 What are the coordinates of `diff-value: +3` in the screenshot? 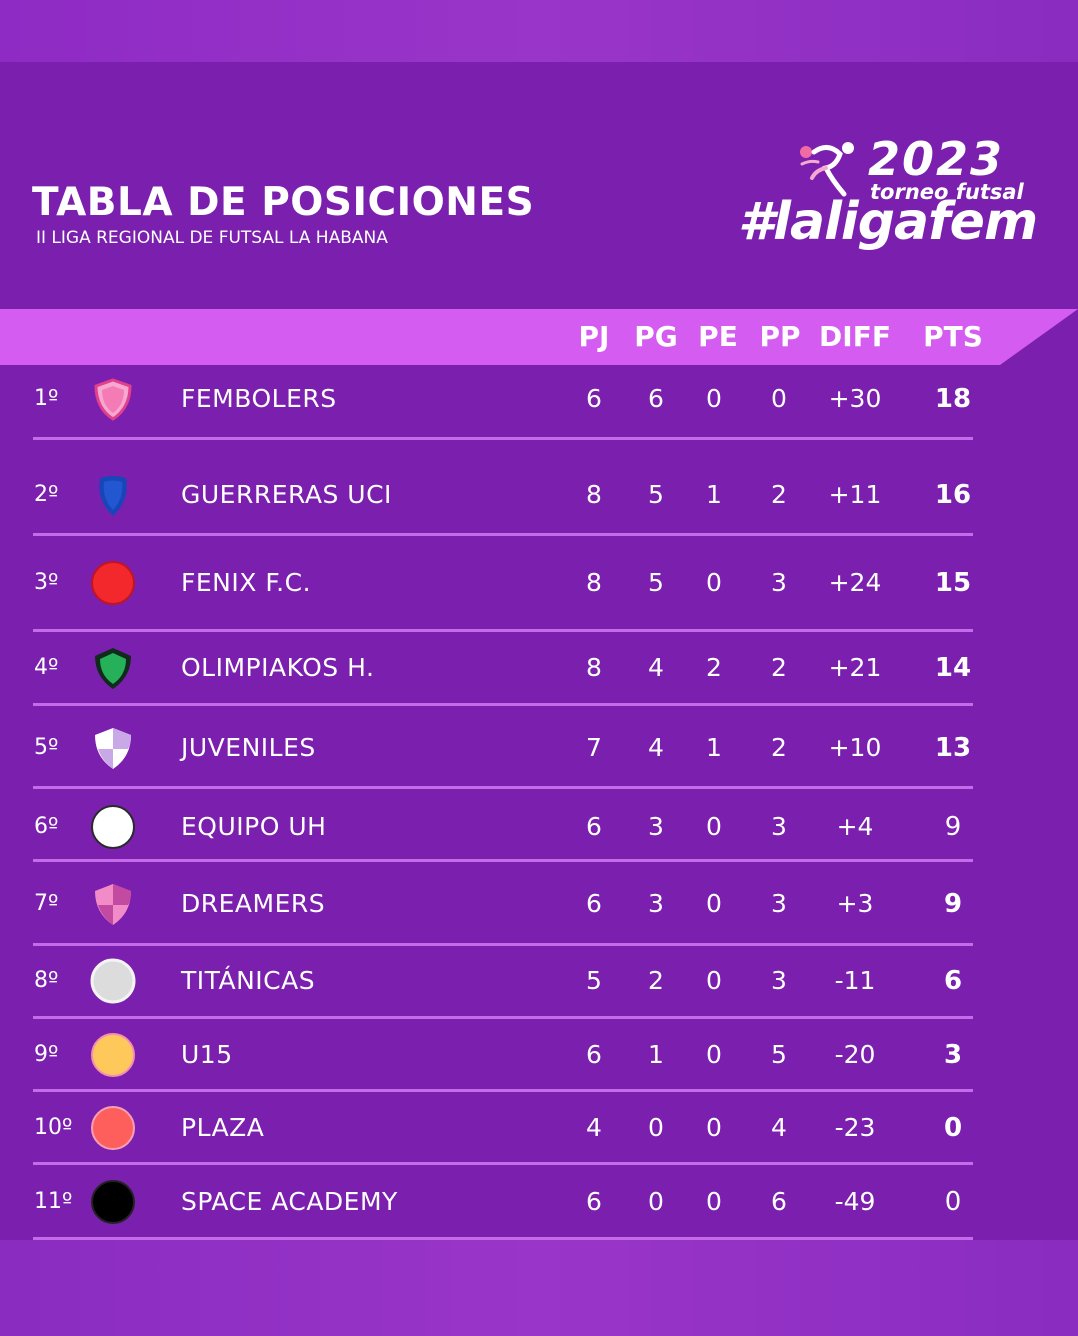 It's located at (855, 903).